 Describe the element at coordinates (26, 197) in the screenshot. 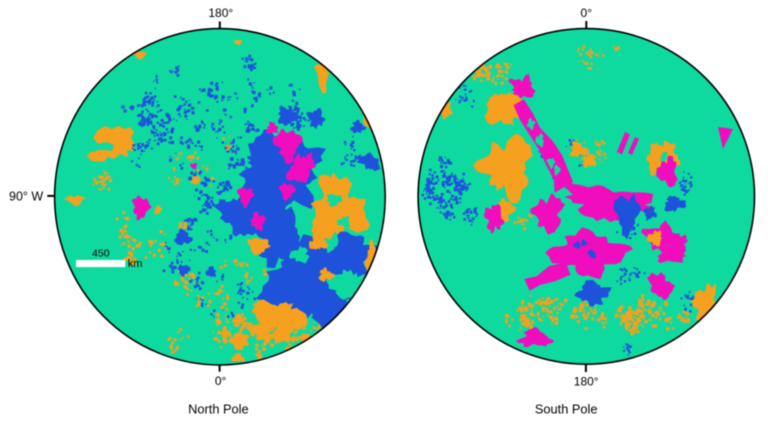

I see `svg-text: 90° W` at that location.